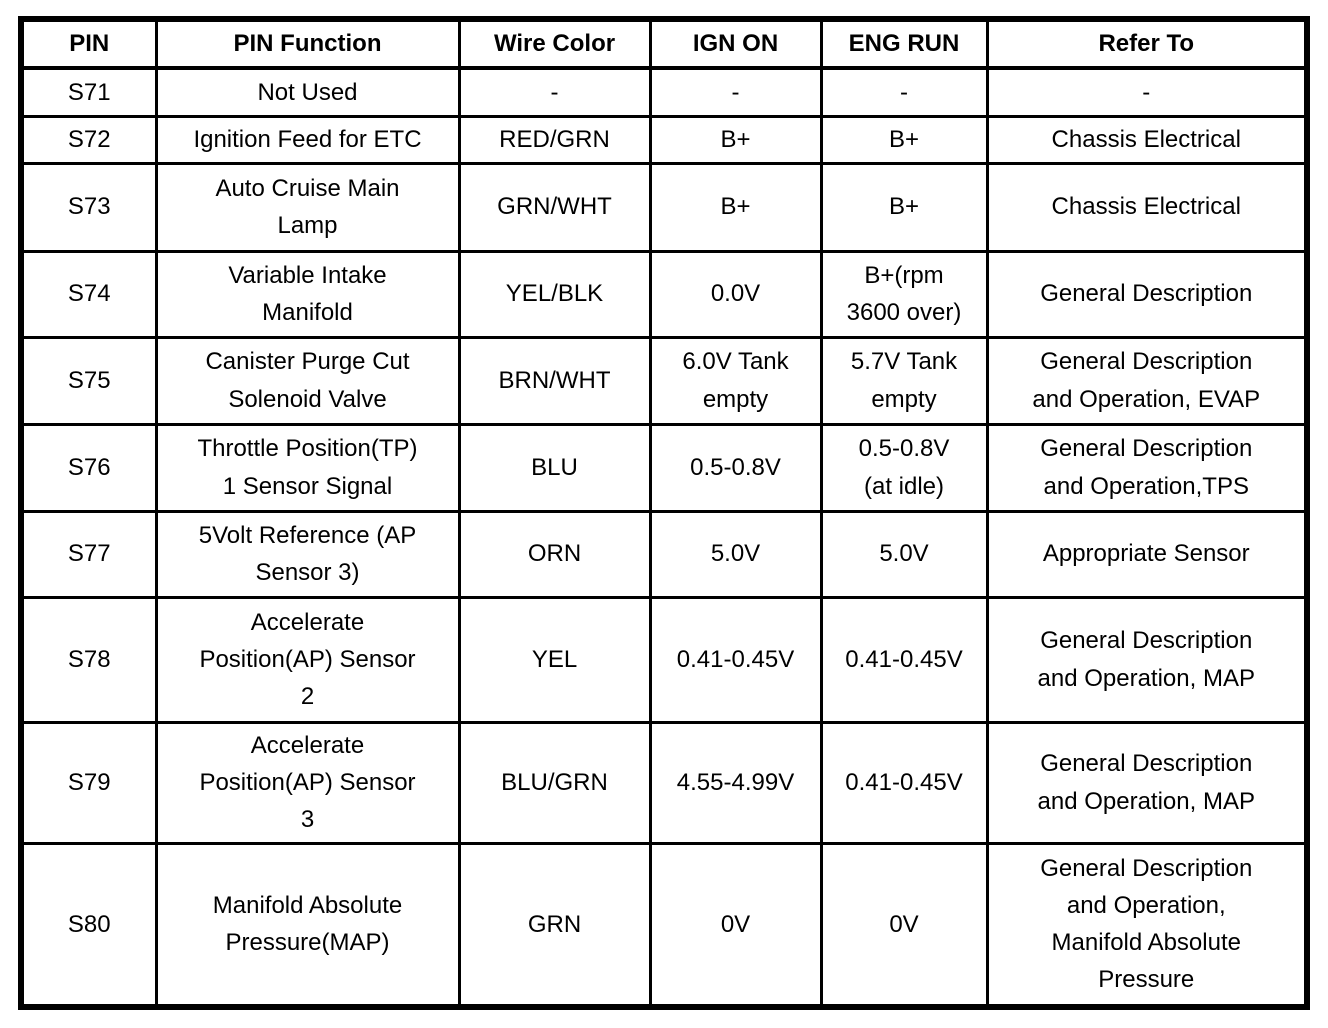 Image resolution: width=1328 pixels, height=1028 pixels. Describe the element at coordinates (88, 782) in the screenshot. I see `cell-pin: S79` at that location.